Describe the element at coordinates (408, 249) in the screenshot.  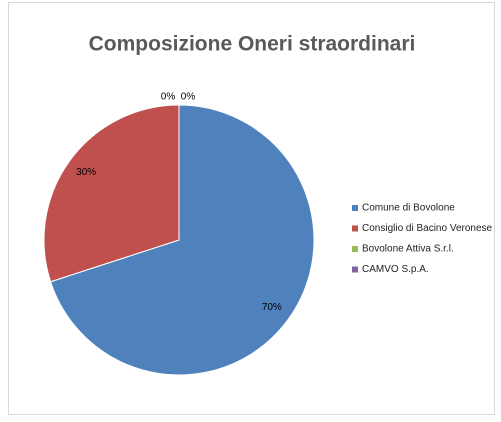
I see `legend-label: Bovolone Attiva S.r.l.` at that location.